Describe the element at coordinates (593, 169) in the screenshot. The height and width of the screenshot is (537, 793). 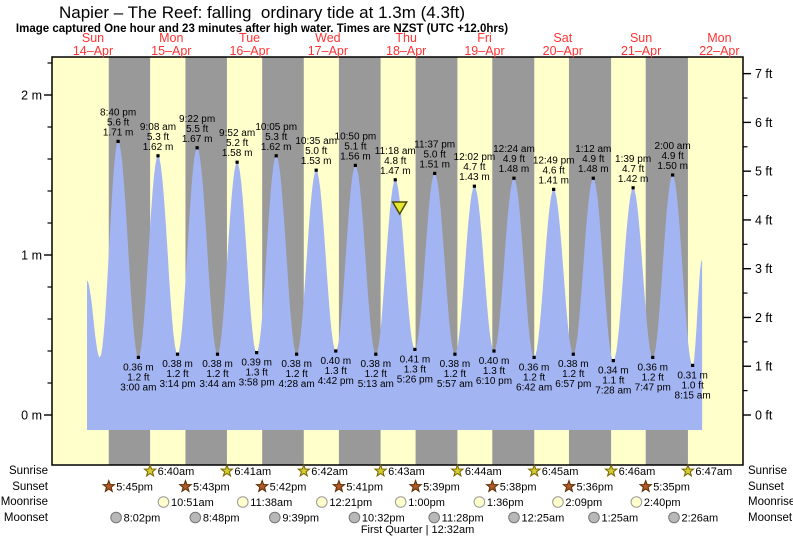
I see `high-tide-m-label: 1.48 m` at that location.